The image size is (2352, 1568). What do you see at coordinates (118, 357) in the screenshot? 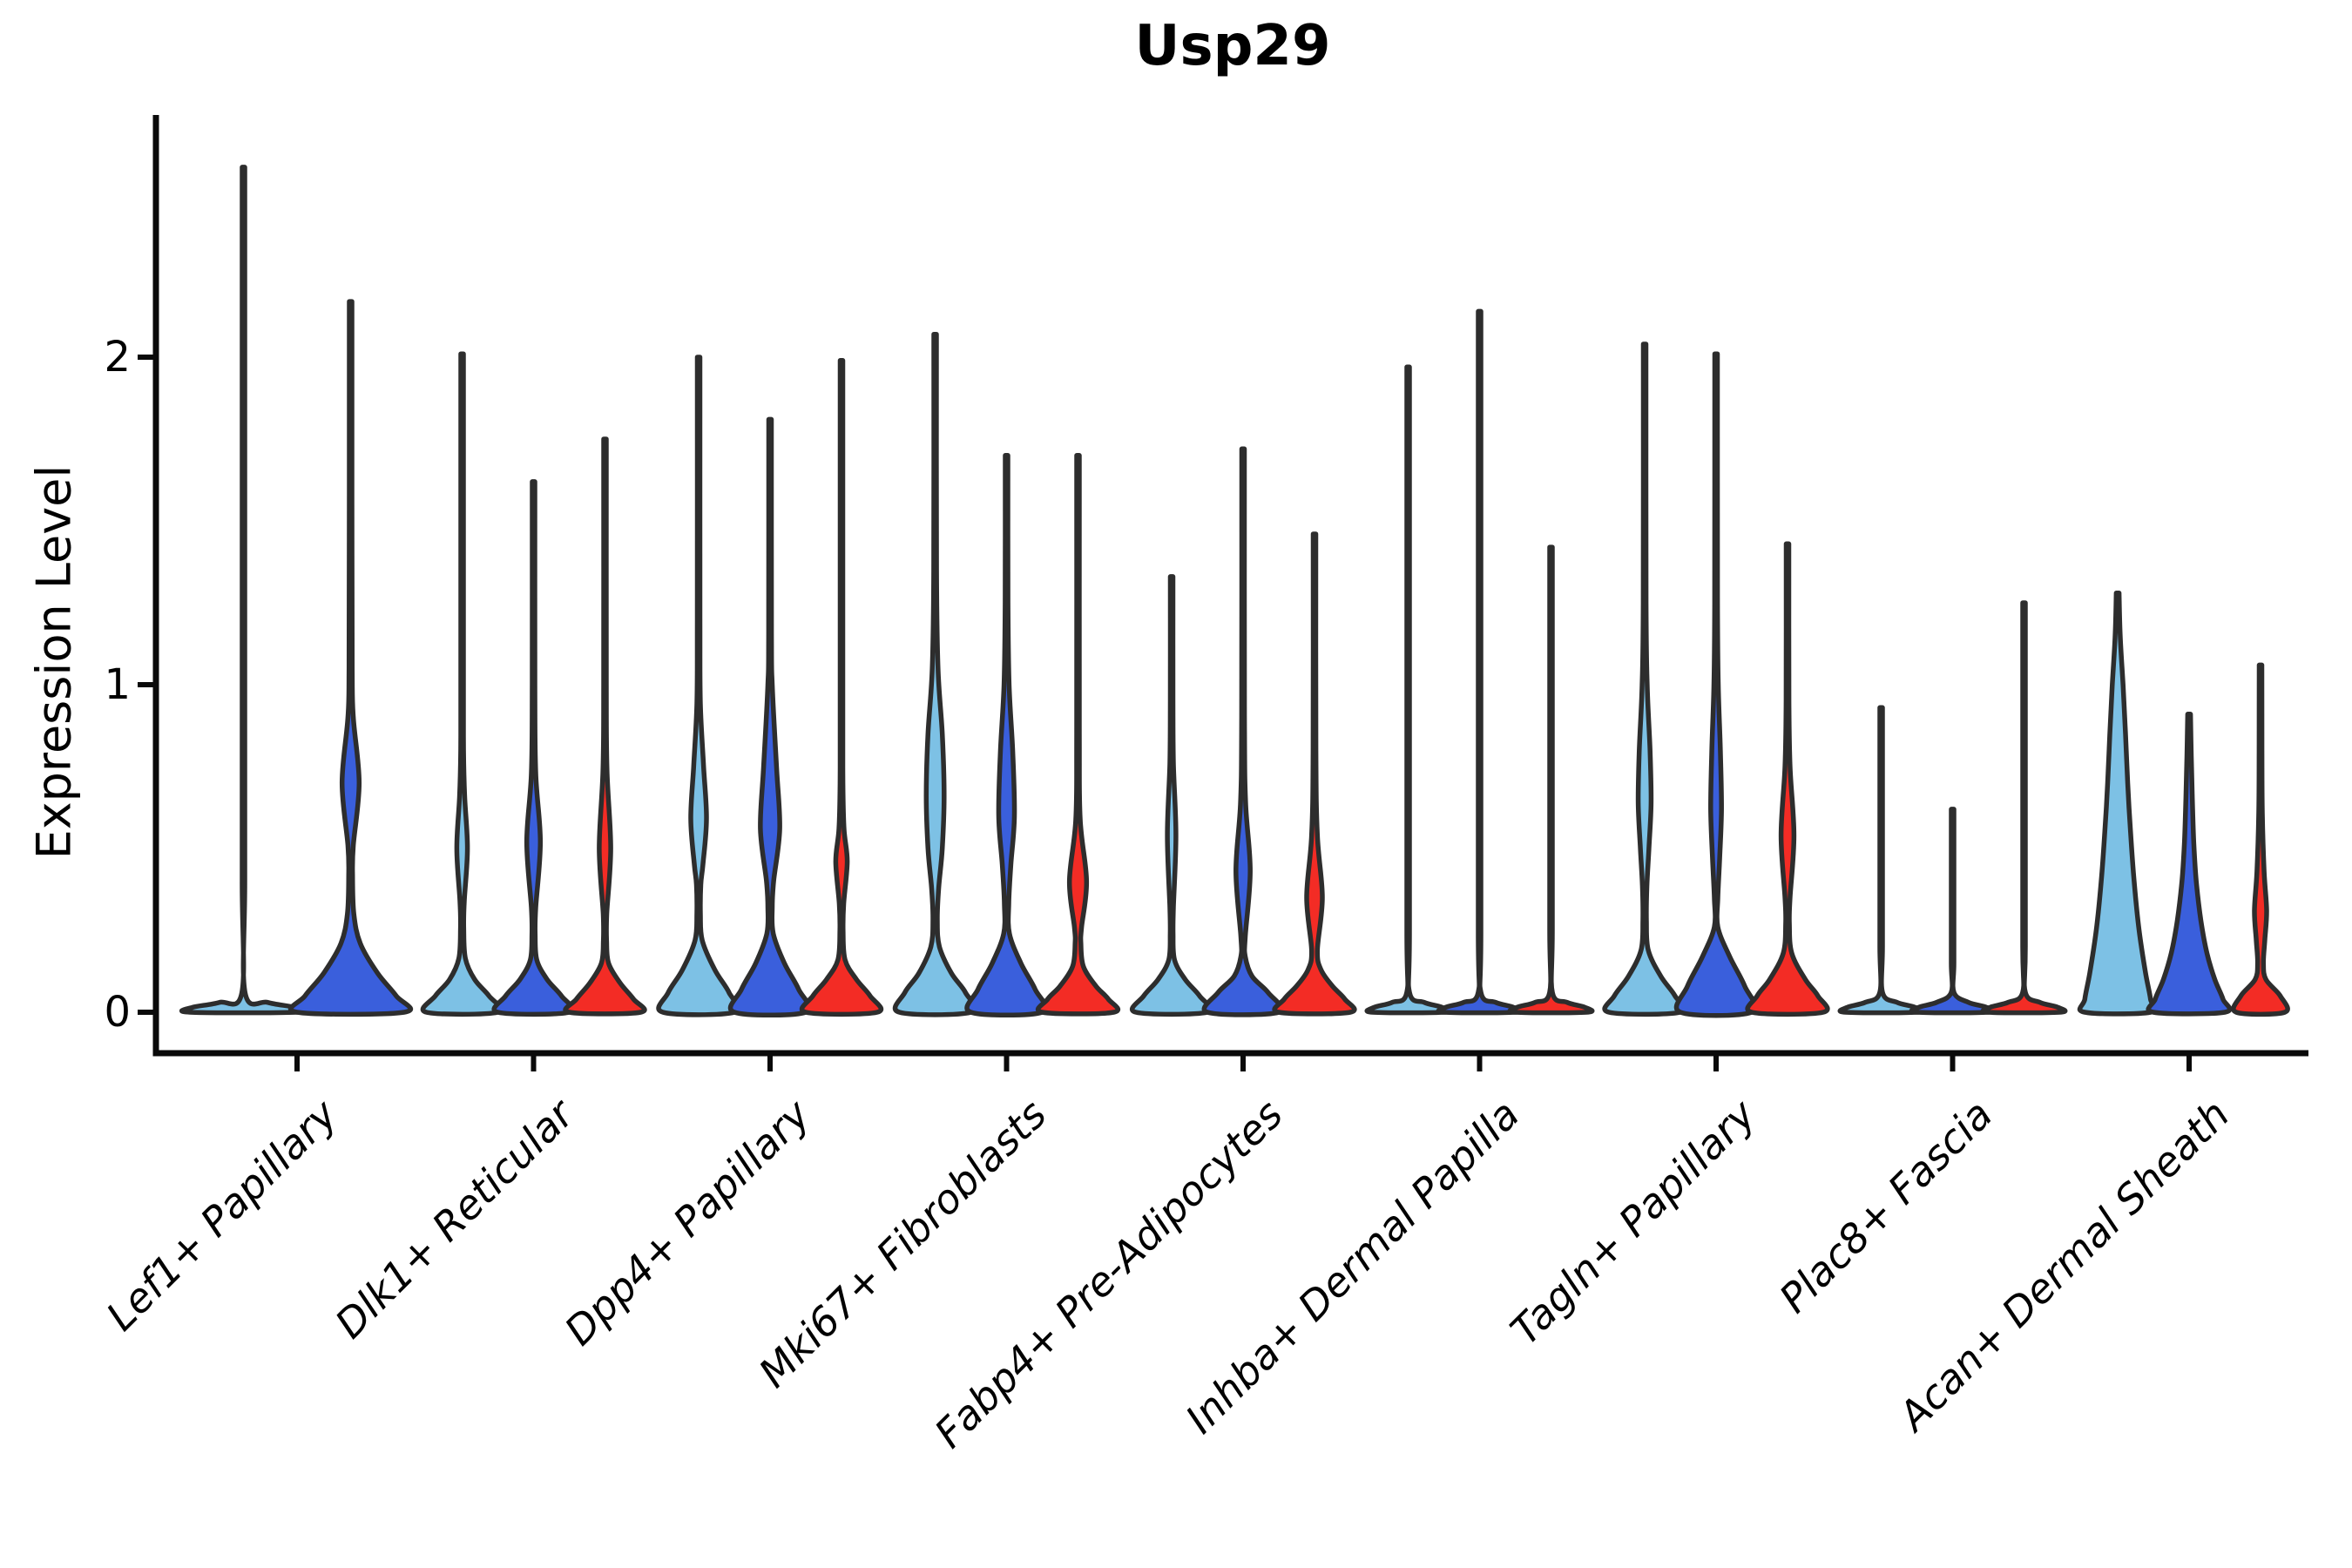
I see `y-tick-label: 2` at bounding box center [118, 357].